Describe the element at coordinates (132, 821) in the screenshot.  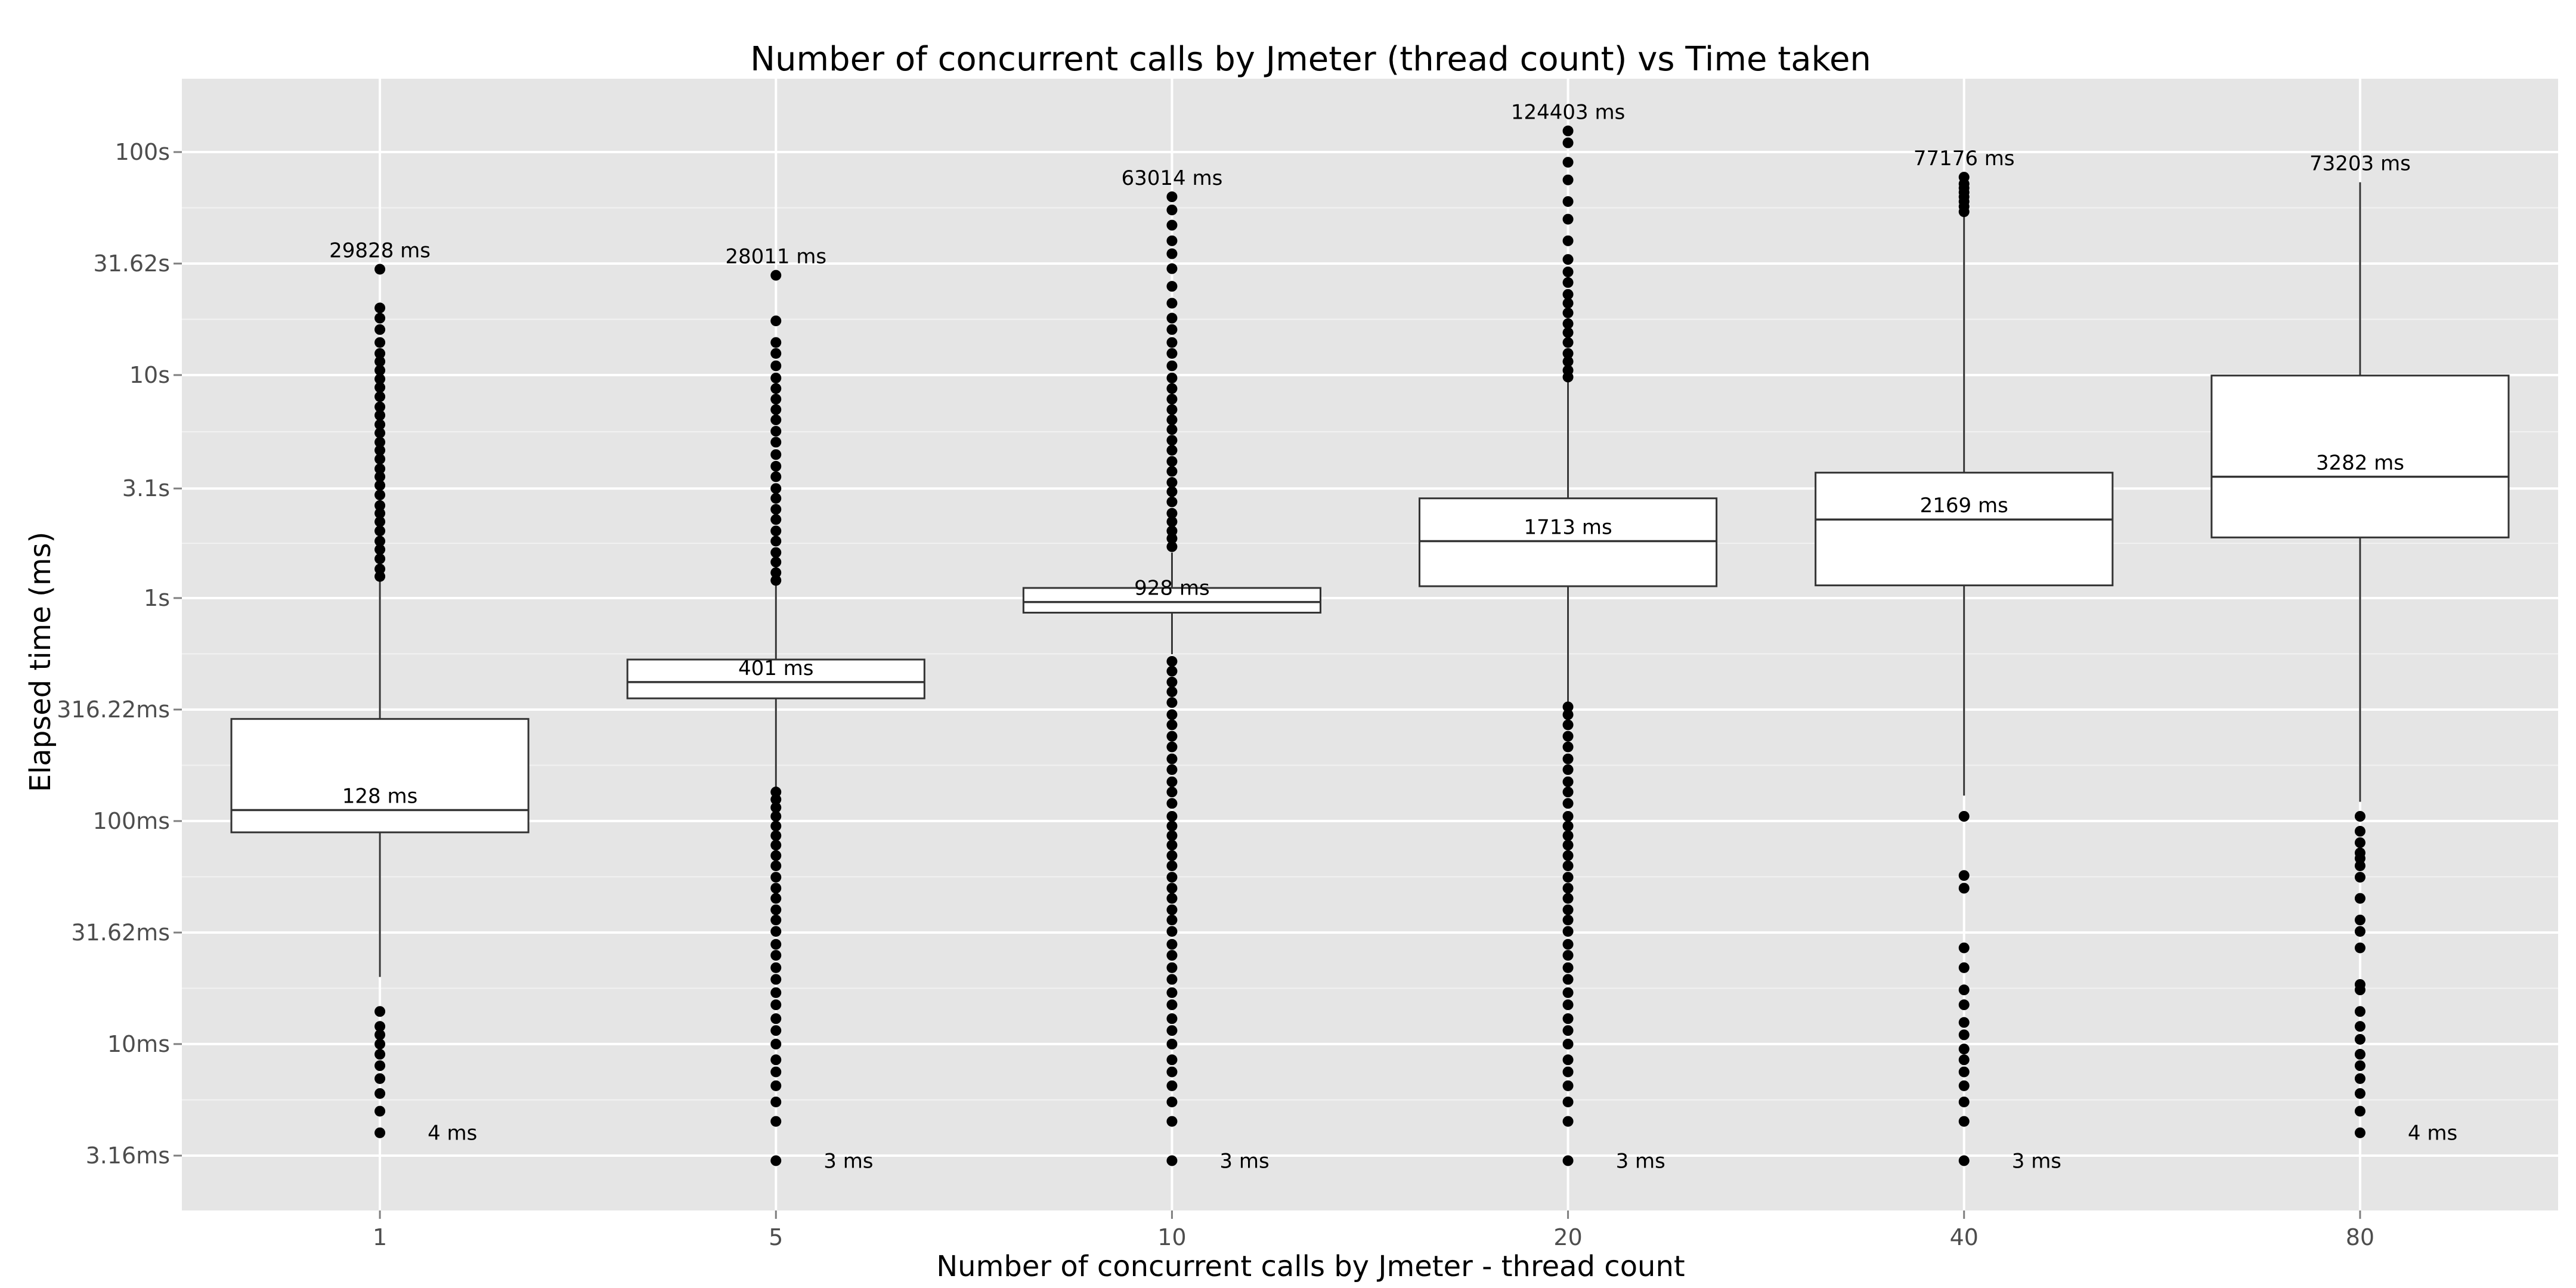
I see `y-tick-label: 100ms` at that location.